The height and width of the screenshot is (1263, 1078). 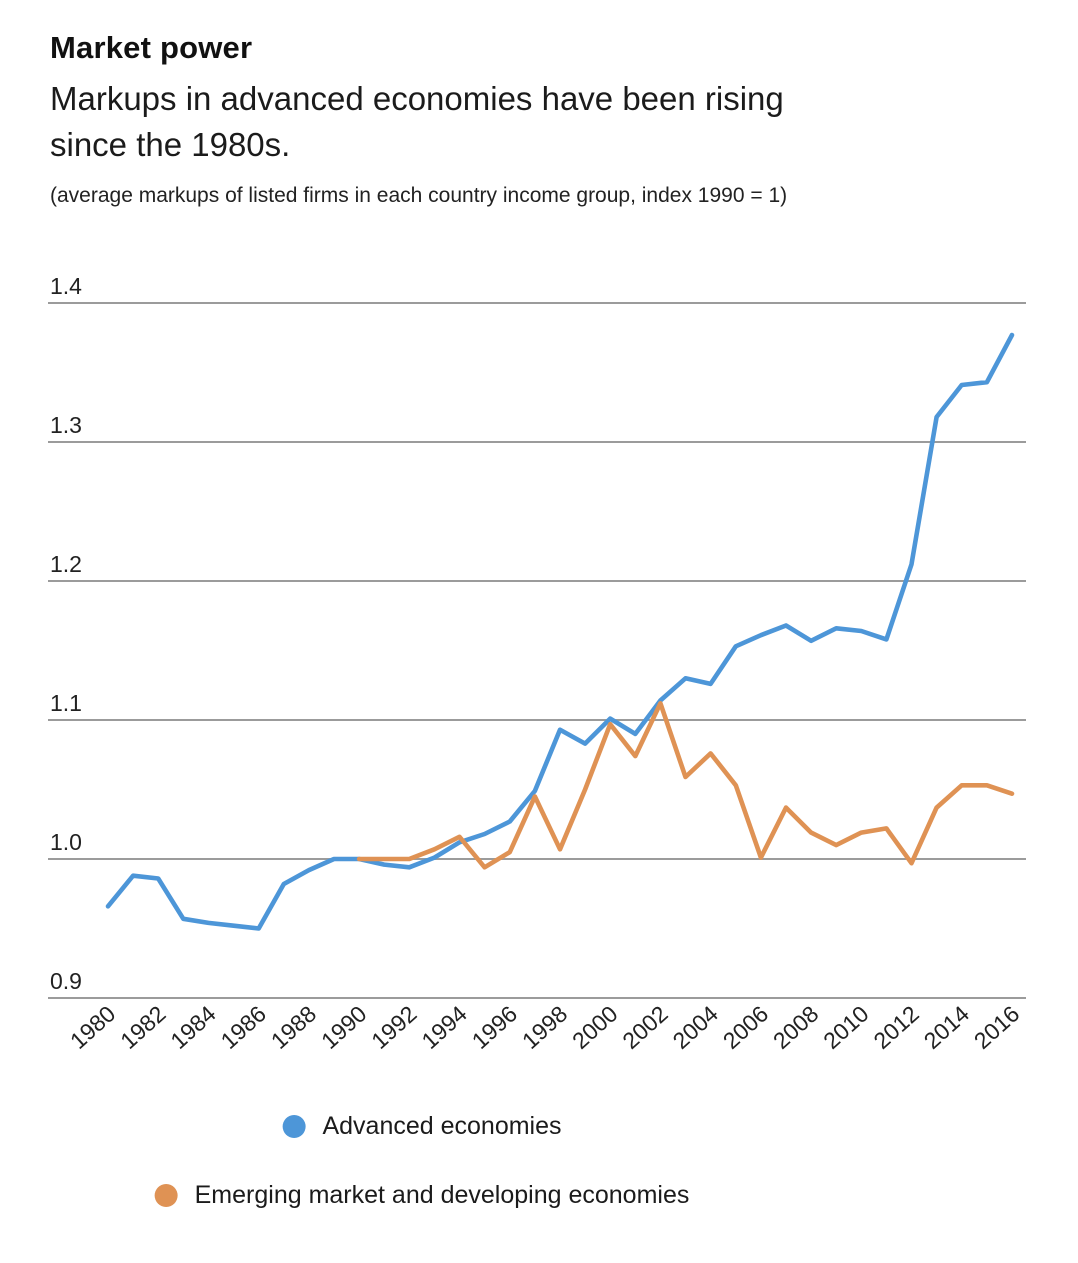 I want to click on chart-title: Market power, so click(x=151, y=47).